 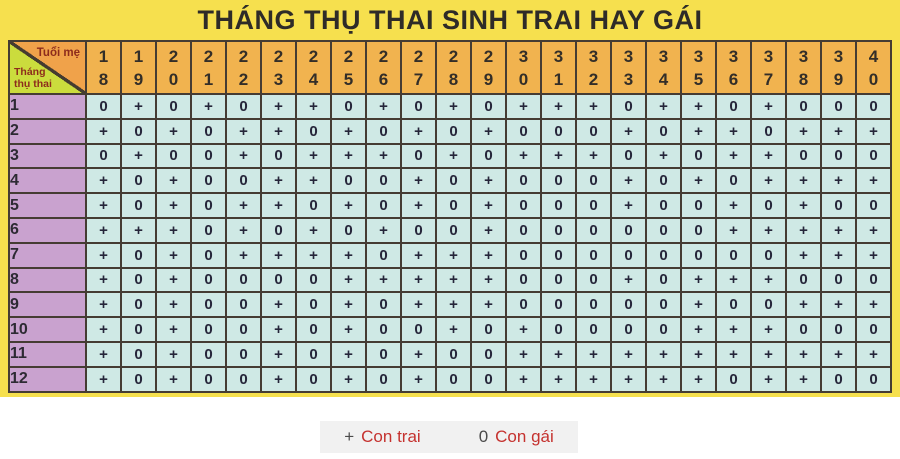 I want to click on gender-cell-m2-a32: 0, so click(x=593, y=131).